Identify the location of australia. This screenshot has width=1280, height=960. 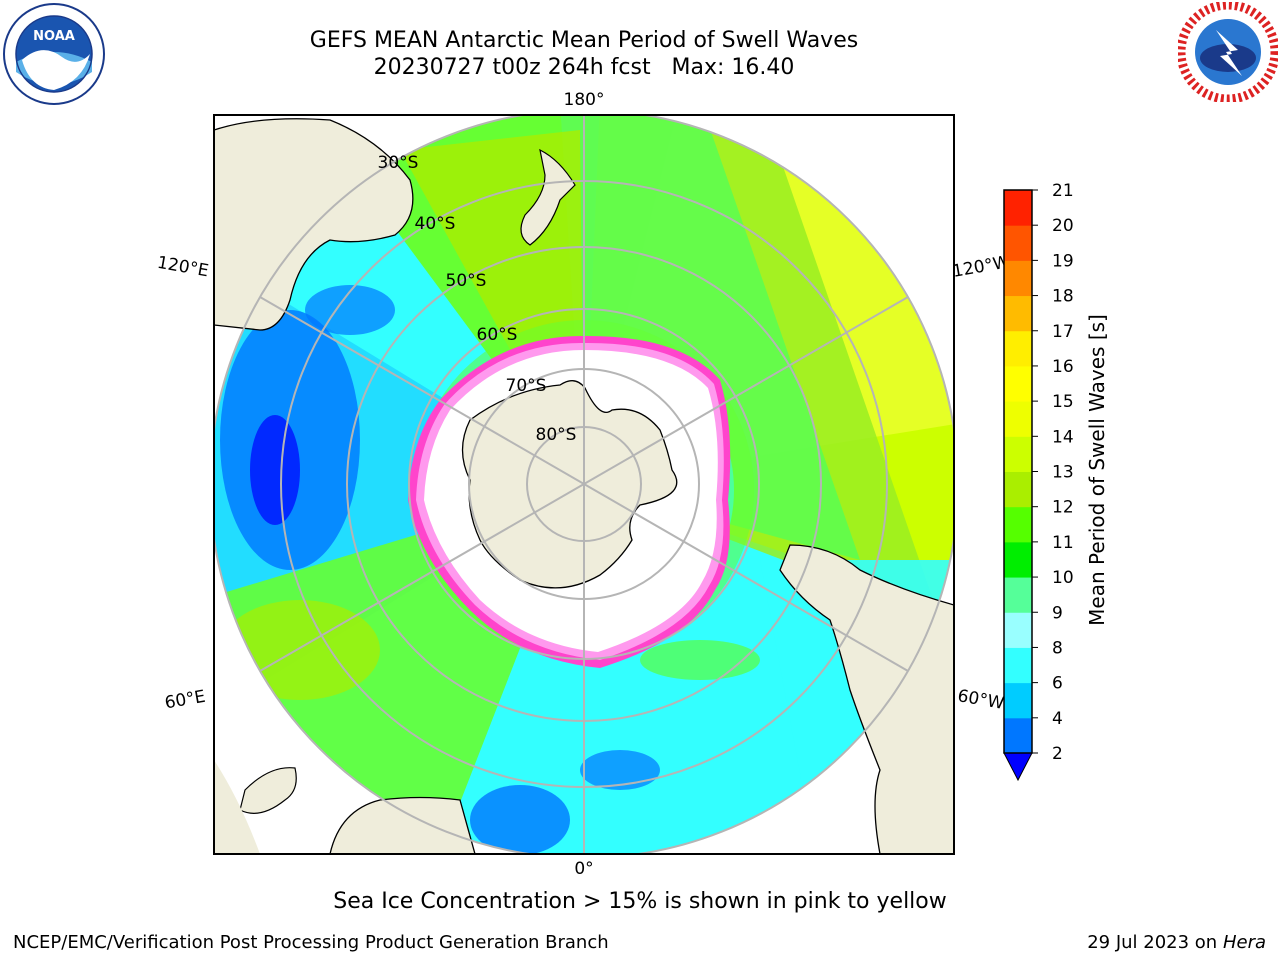
(314, 224).